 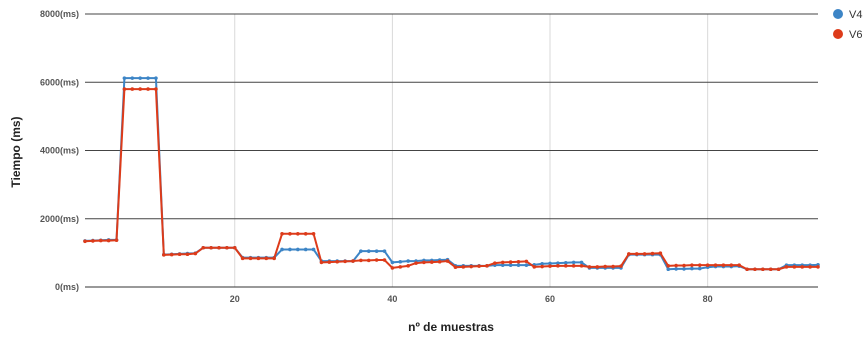 What do you see at coordinates (550, 299) in the screenshot?
I see `x-tick-label: 60` at bounding box center [550, 299].